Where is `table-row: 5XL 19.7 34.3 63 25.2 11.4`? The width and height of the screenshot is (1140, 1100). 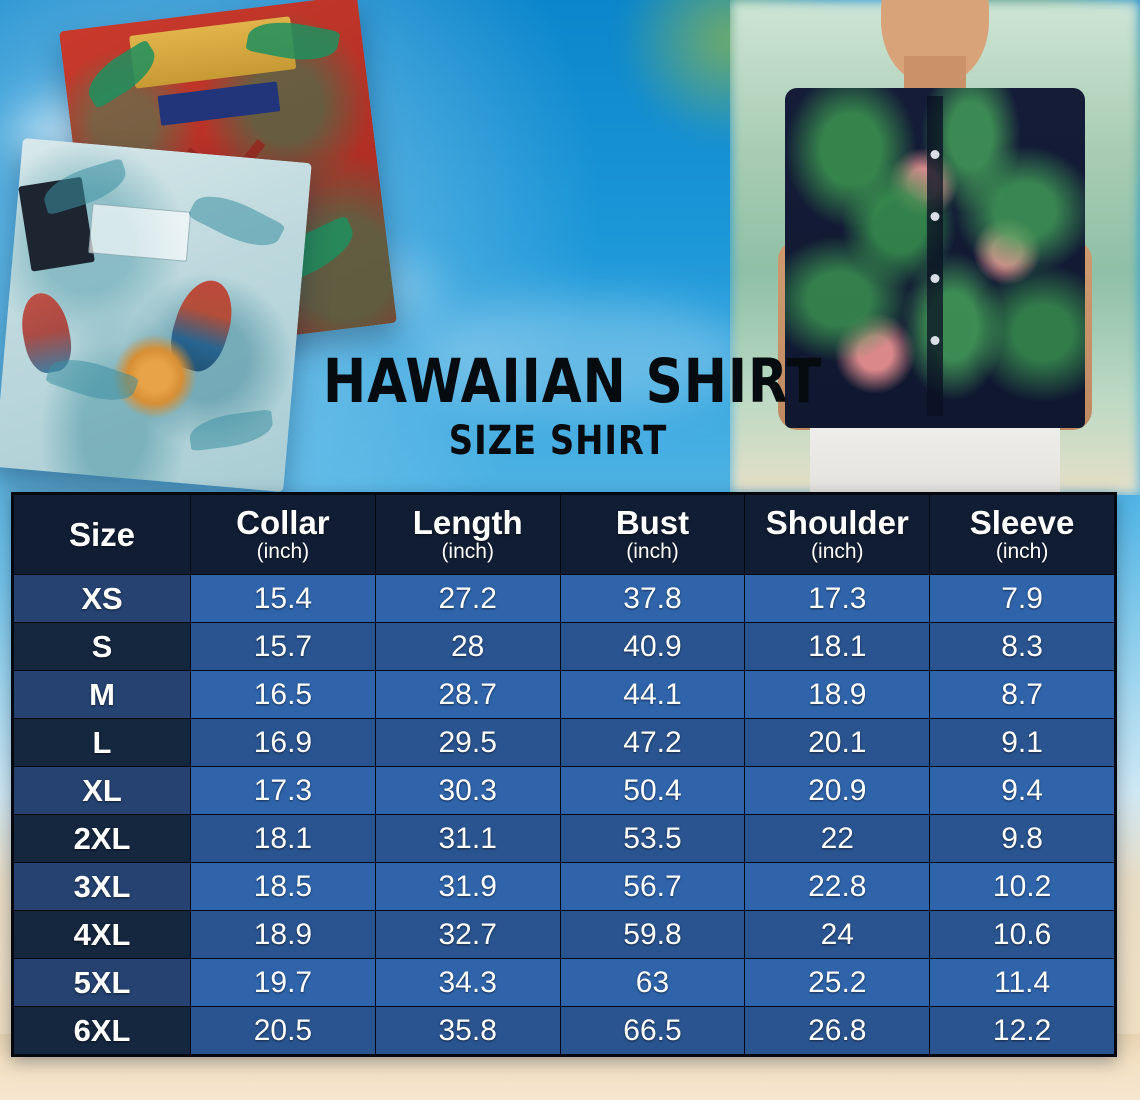 table-row: 5XL 19.7 34.3 63 25.2 11.4 is located at coordinates (564, 982).